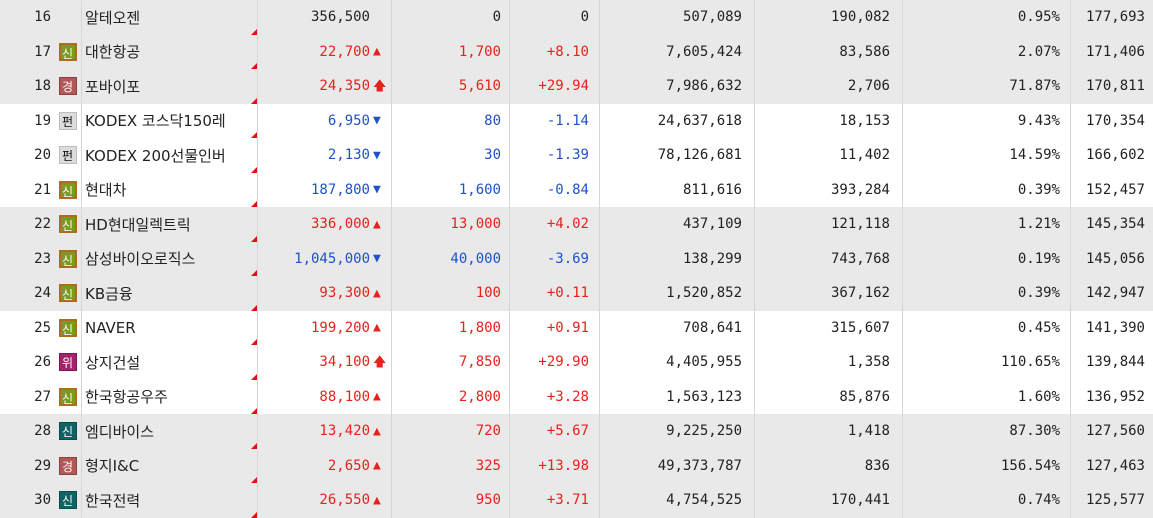 This screenshot has height=518, width=1153. I want to click on rank-cell: 20, so click(42, 155).